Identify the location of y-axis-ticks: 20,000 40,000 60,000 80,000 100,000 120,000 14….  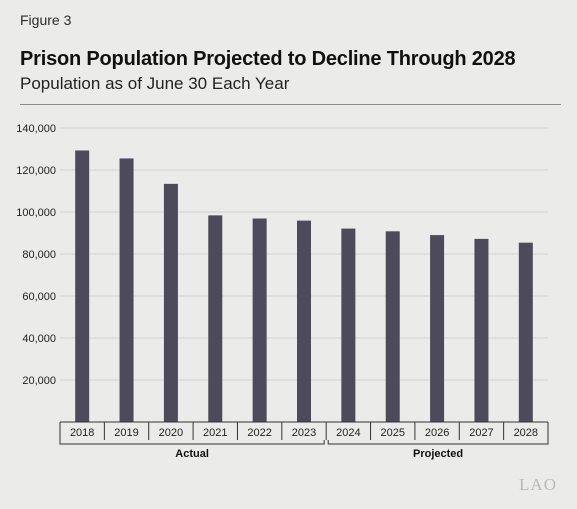
(36, 255).